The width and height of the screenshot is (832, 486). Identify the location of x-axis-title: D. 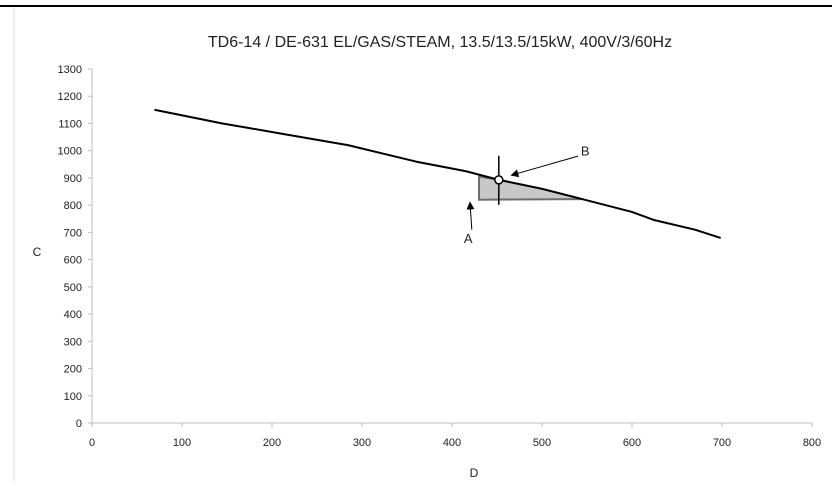
(474, 473).